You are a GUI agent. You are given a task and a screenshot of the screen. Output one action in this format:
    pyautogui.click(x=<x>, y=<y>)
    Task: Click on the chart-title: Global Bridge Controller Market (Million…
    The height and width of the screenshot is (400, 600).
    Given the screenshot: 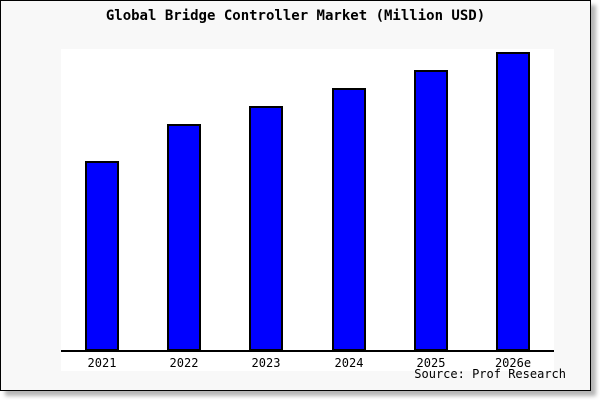 What is the action you would take?
    pyautogui.click(x=295, y=16)
    